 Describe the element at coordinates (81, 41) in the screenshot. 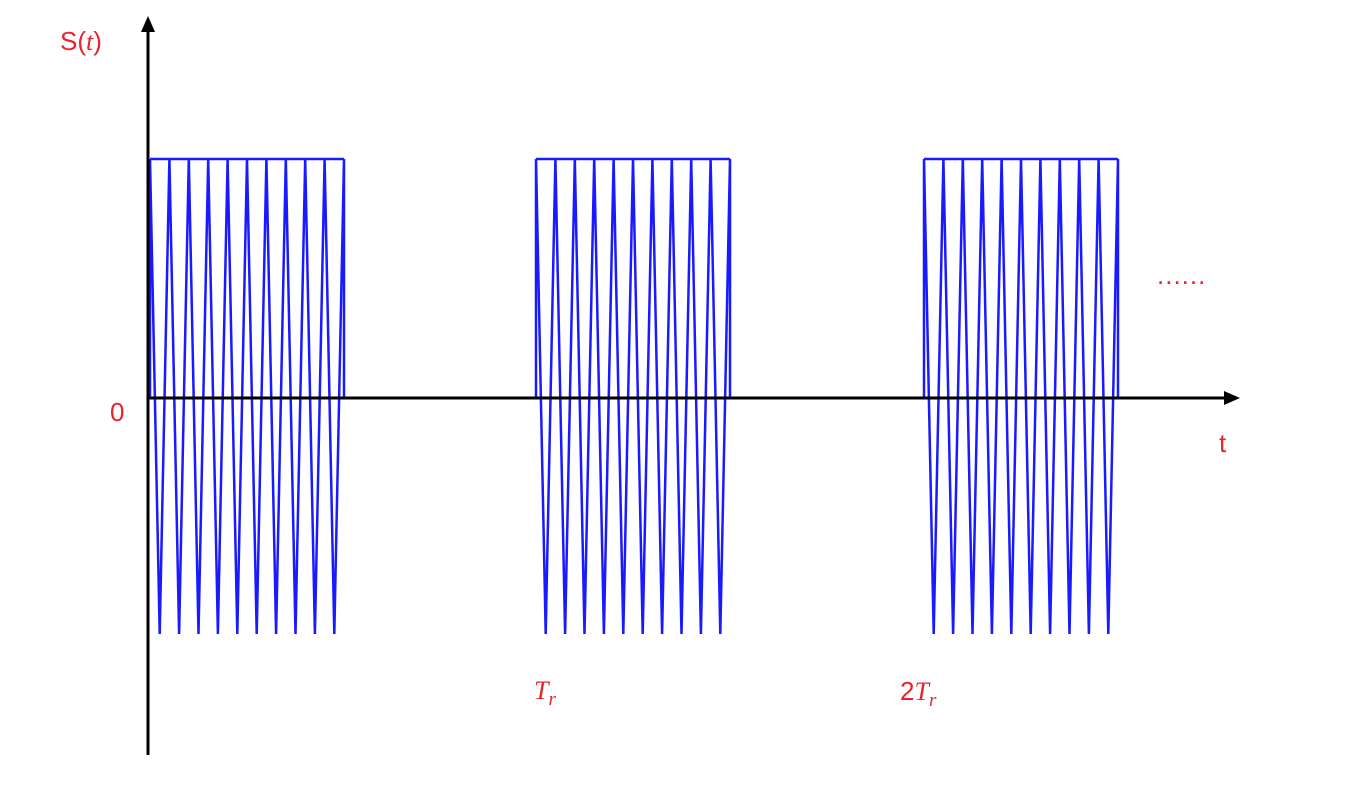

I see `y-axis-label: S(t)` at that location.